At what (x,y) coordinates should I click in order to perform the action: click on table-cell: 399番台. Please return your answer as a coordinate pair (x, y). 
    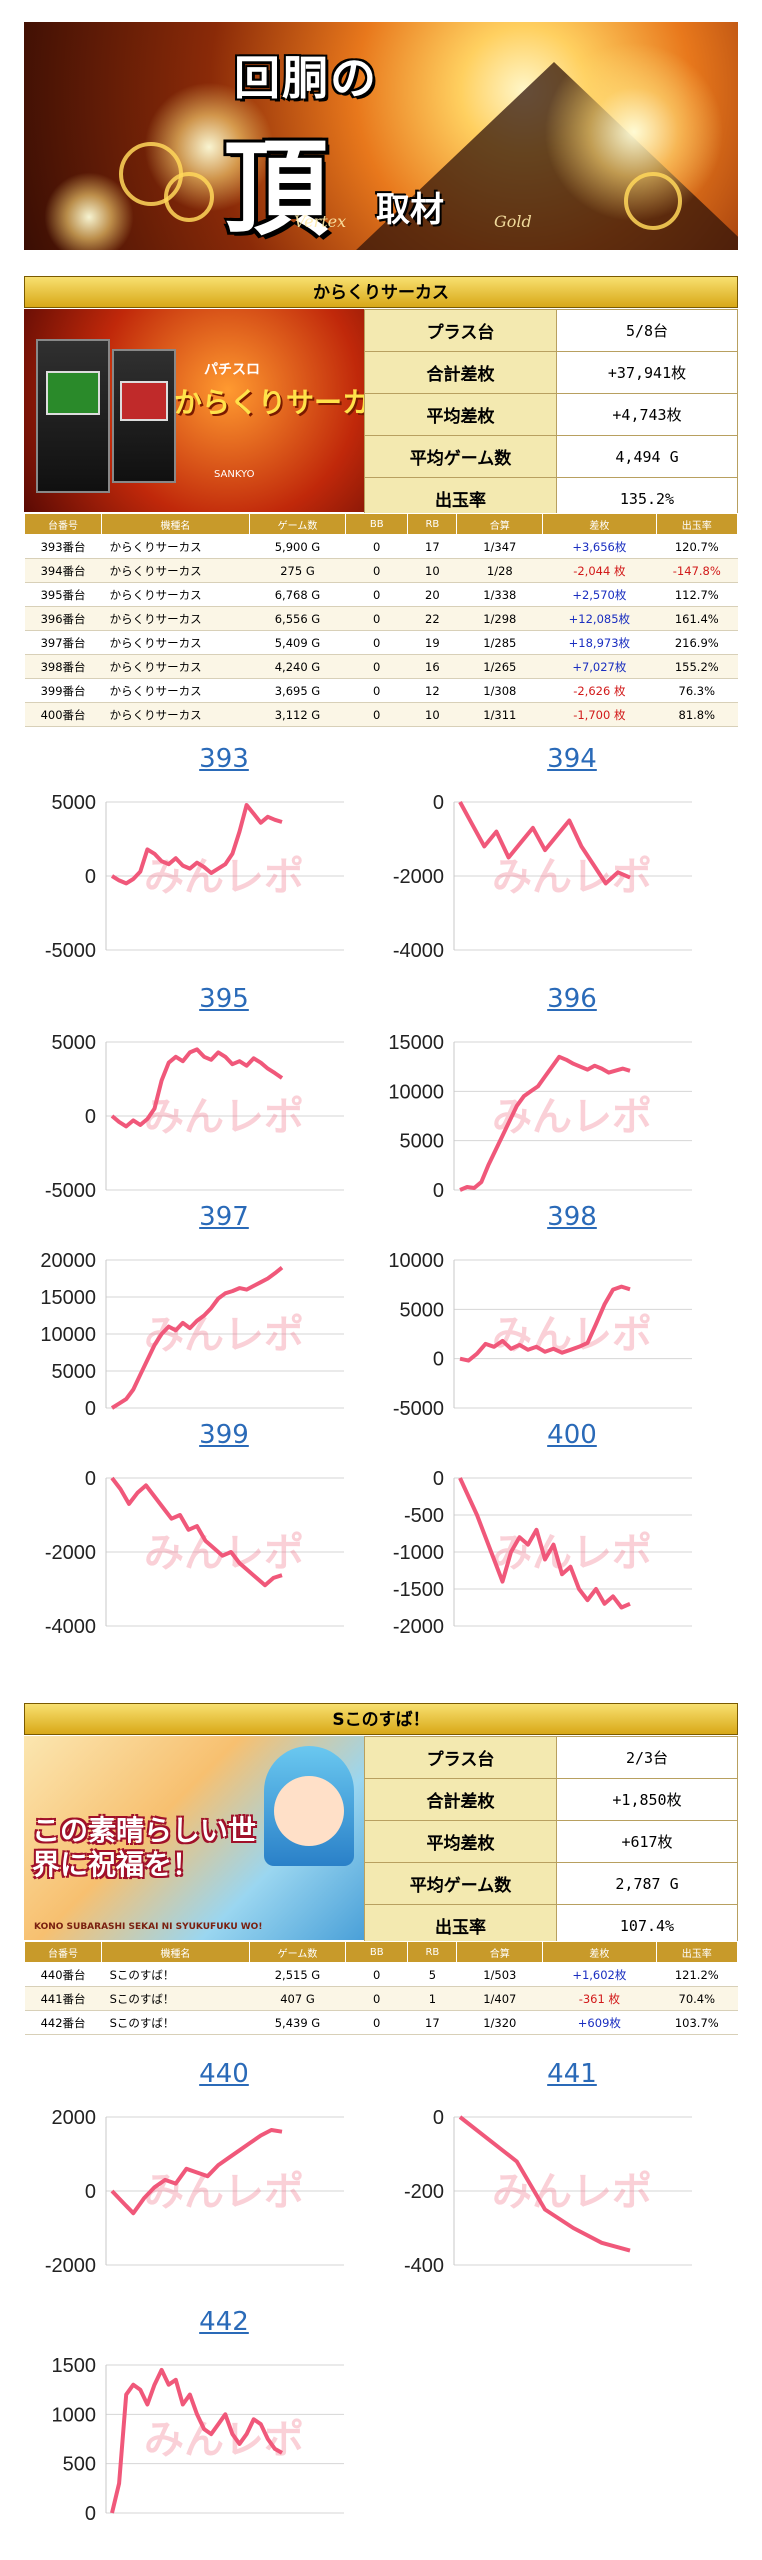
    Looking at the image, I should click on (63, 690).